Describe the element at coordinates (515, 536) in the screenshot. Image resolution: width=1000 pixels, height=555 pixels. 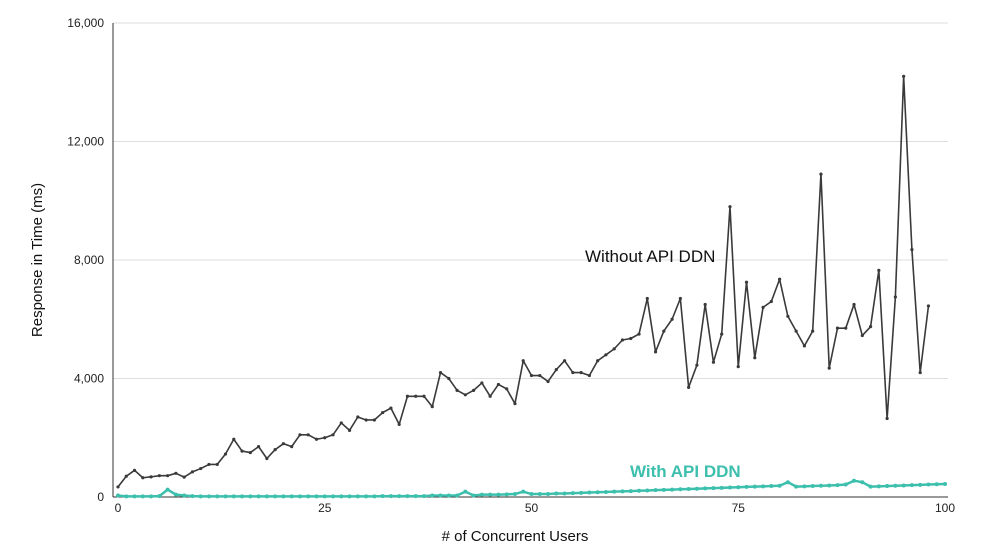
I see `x-axis-title: # of Concurrent Users` at that location.